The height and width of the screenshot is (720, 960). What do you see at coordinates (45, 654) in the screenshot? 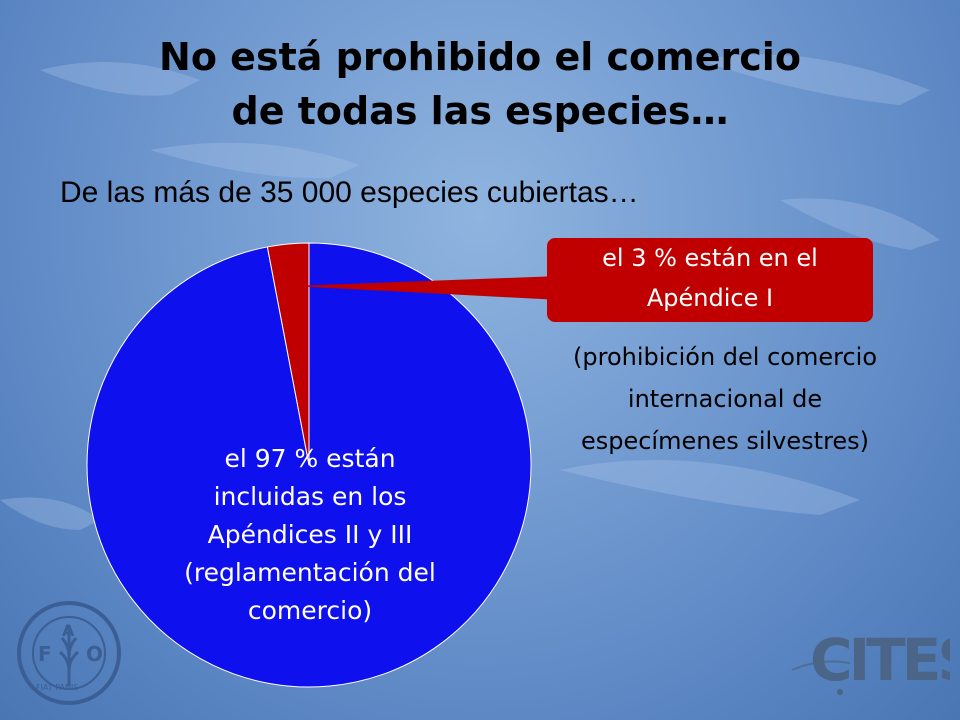
I see `svg-text: F` at bounding box center [45, 654].